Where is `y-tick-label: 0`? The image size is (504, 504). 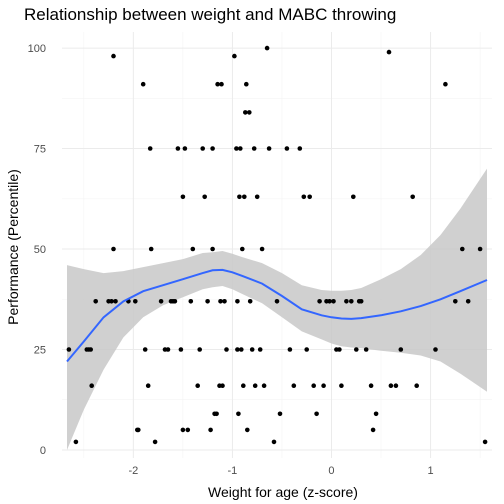
y-tick-label: 0 is located at coordinates (43, 451).